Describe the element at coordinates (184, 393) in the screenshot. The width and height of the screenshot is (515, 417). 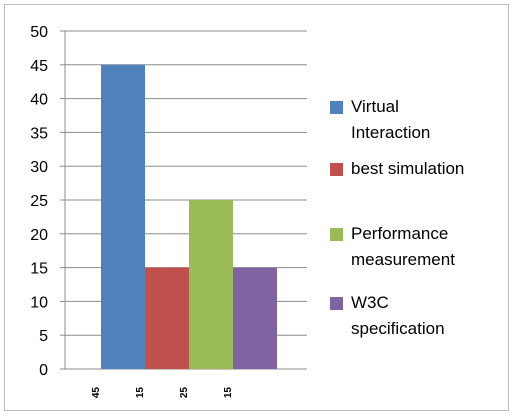
I see `x-tick-label: 25` at that location.